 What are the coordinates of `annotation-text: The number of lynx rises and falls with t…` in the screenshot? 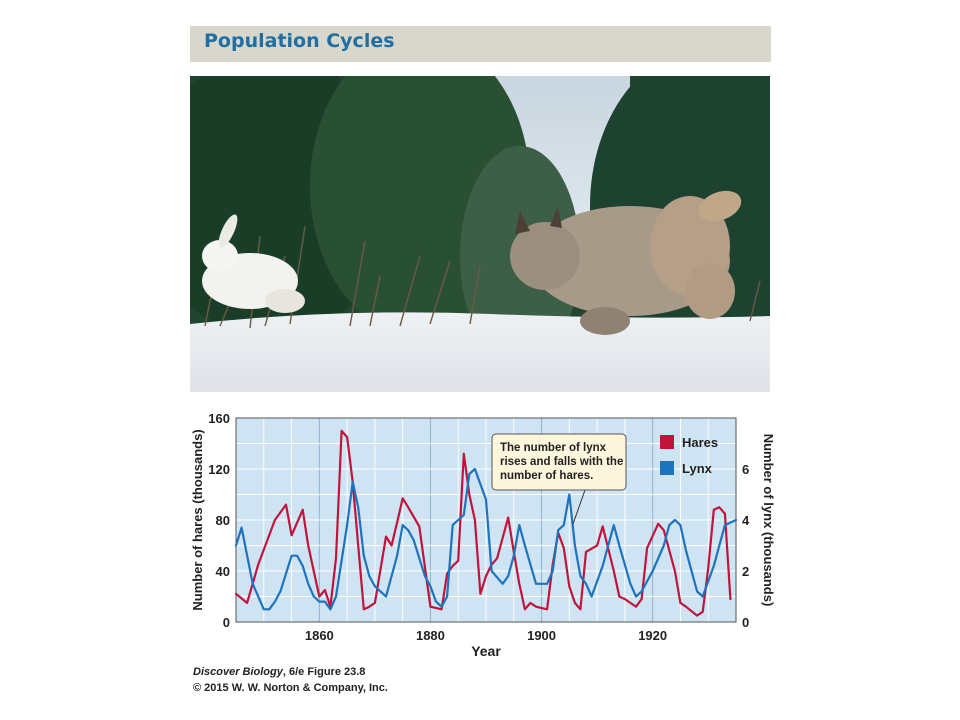 It's located at (561, 462).